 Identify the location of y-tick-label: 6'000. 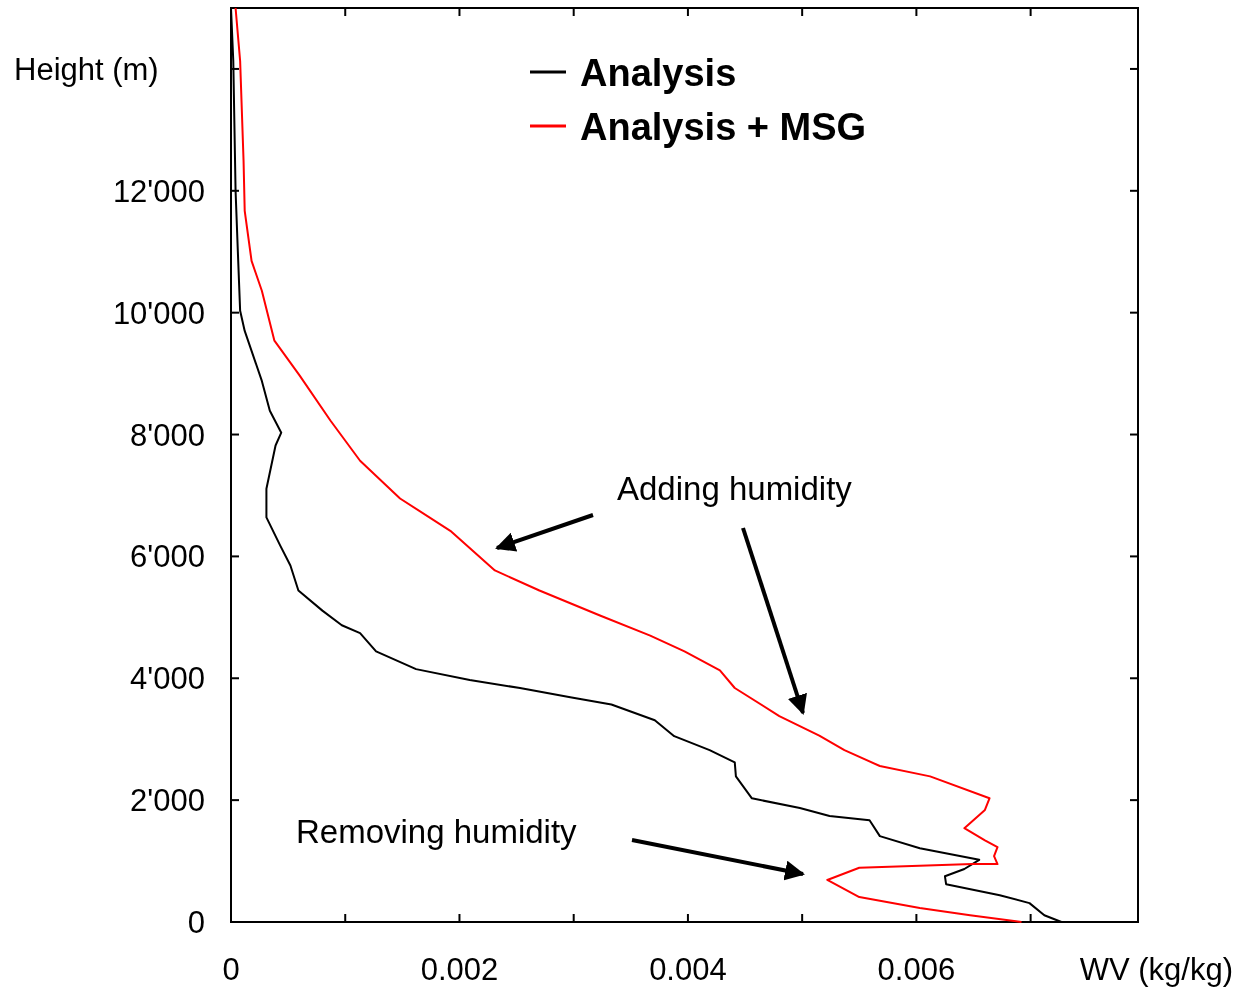
(167, 557).